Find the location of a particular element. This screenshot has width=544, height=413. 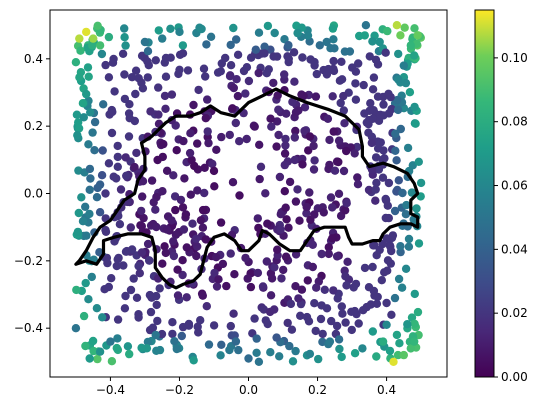

x-axis: −0.4 −0.2 0.0 0.2 0.4 is located at coordinates (246, 387).